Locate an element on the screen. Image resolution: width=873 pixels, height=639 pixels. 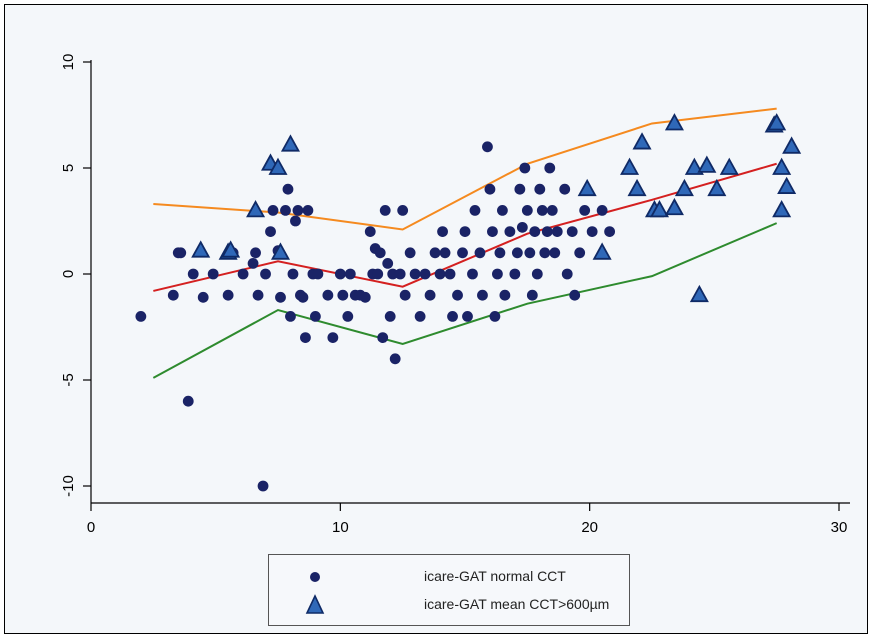
legend-row-high: icare-GAT mean CCT>600µm is located at coordinates (449, 605).